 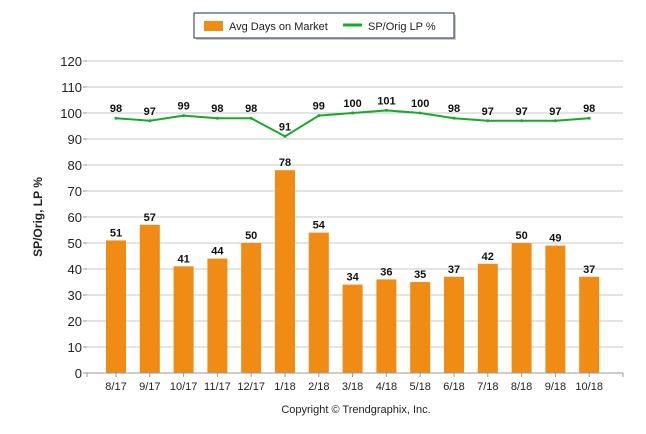 What do you see at coordinates (521, 387) in the screenshot?
I see `x-tick-label: 8/18` at bounding box center [521, 387].